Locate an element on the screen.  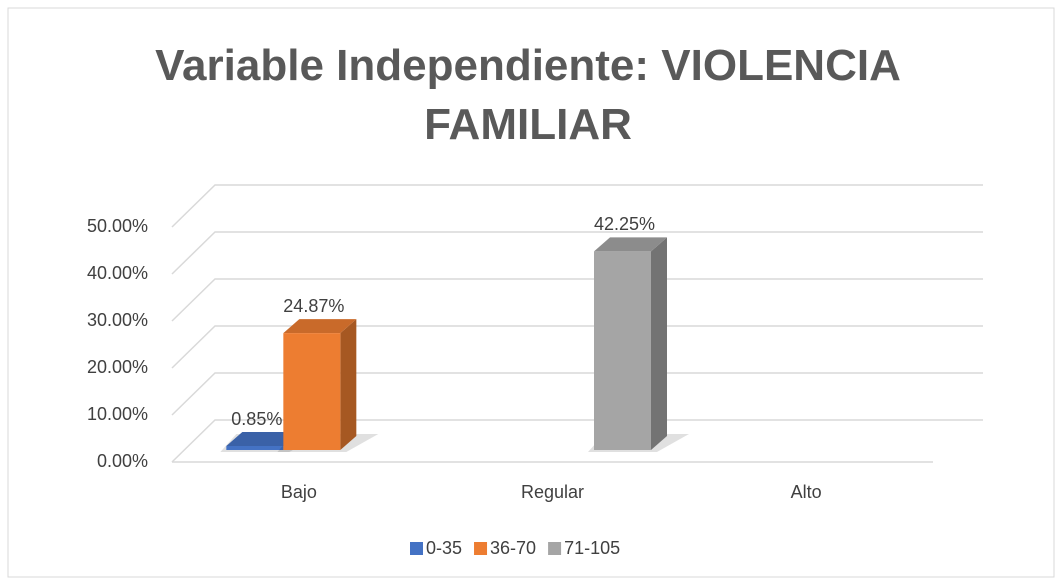
y-tick-label: 50.00% is located at coordinates (117, 226).